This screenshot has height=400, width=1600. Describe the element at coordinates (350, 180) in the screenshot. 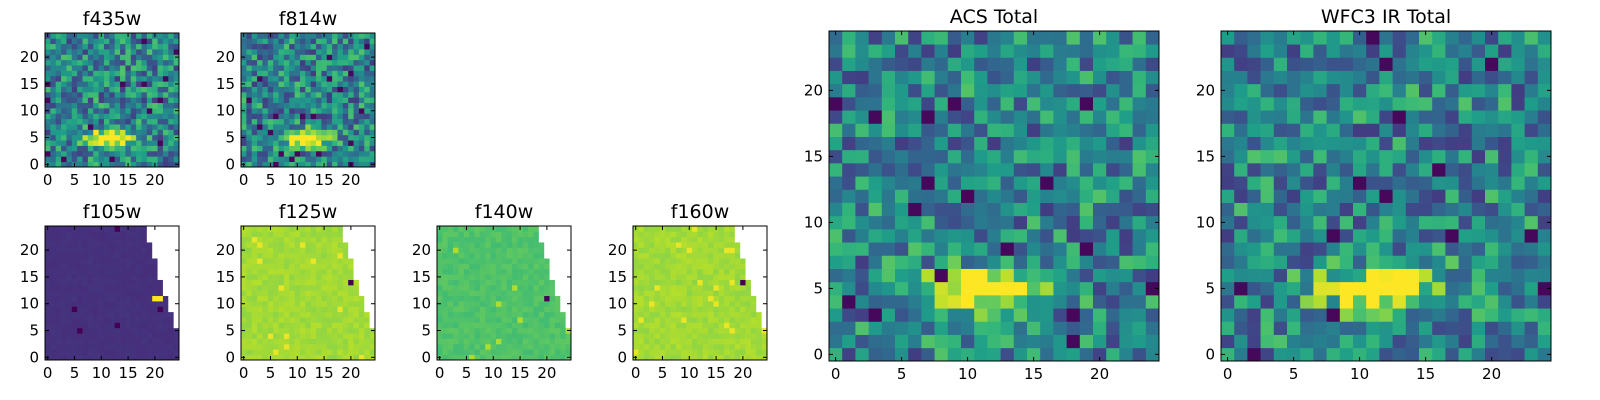

I see `x-tick-label: 20` at that location.